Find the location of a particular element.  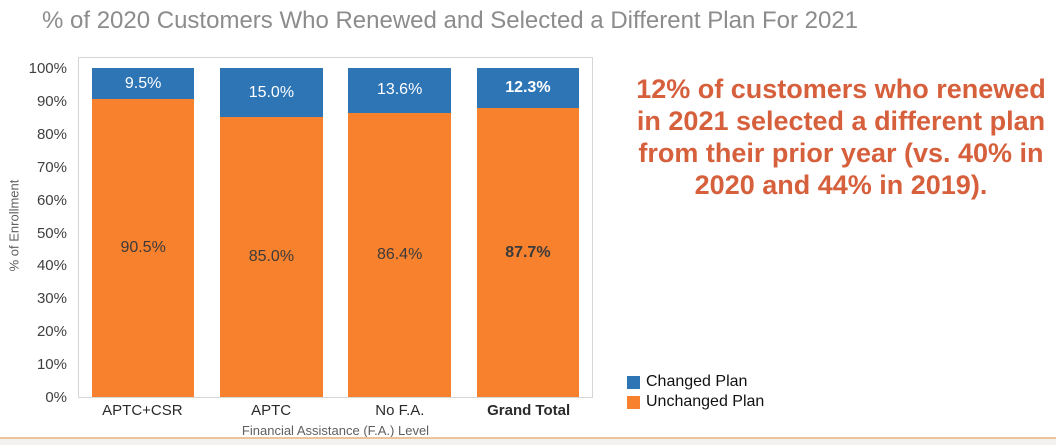

y-axis-title: % of Enrollment is located at coordinates (14, 225).